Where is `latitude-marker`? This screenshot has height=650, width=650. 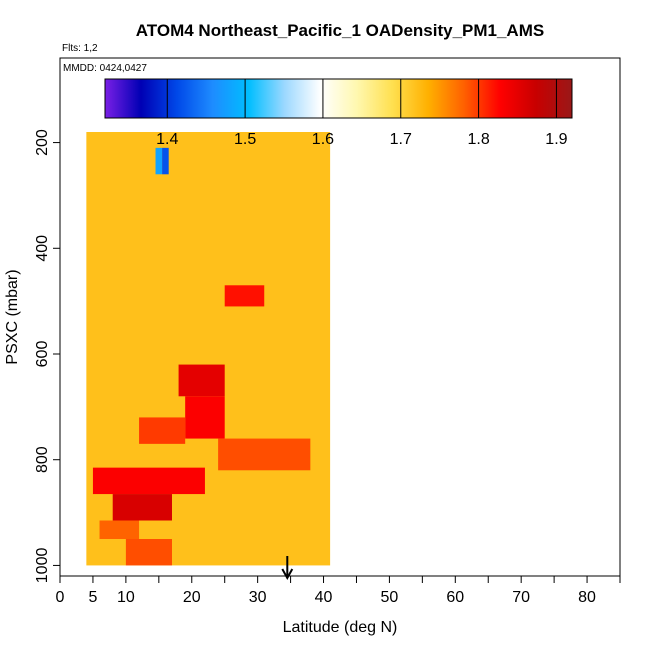 latitude-marker is located at coordinates (287, 568).